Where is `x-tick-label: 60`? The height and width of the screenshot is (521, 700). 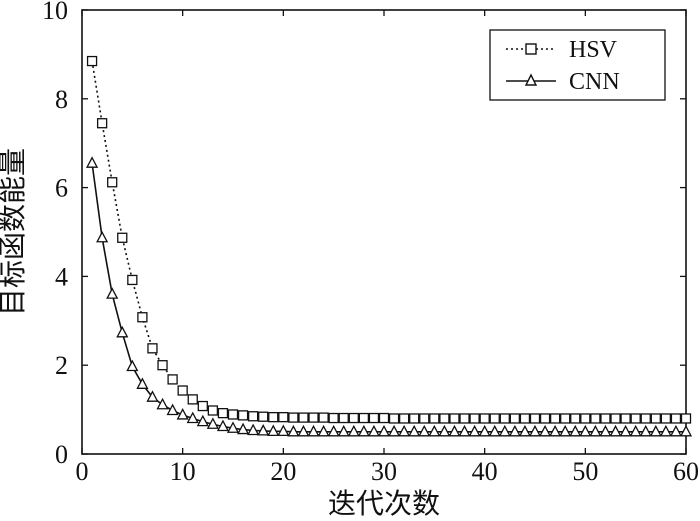 x-tick-label: 60 is located at coordinates (686, 471).